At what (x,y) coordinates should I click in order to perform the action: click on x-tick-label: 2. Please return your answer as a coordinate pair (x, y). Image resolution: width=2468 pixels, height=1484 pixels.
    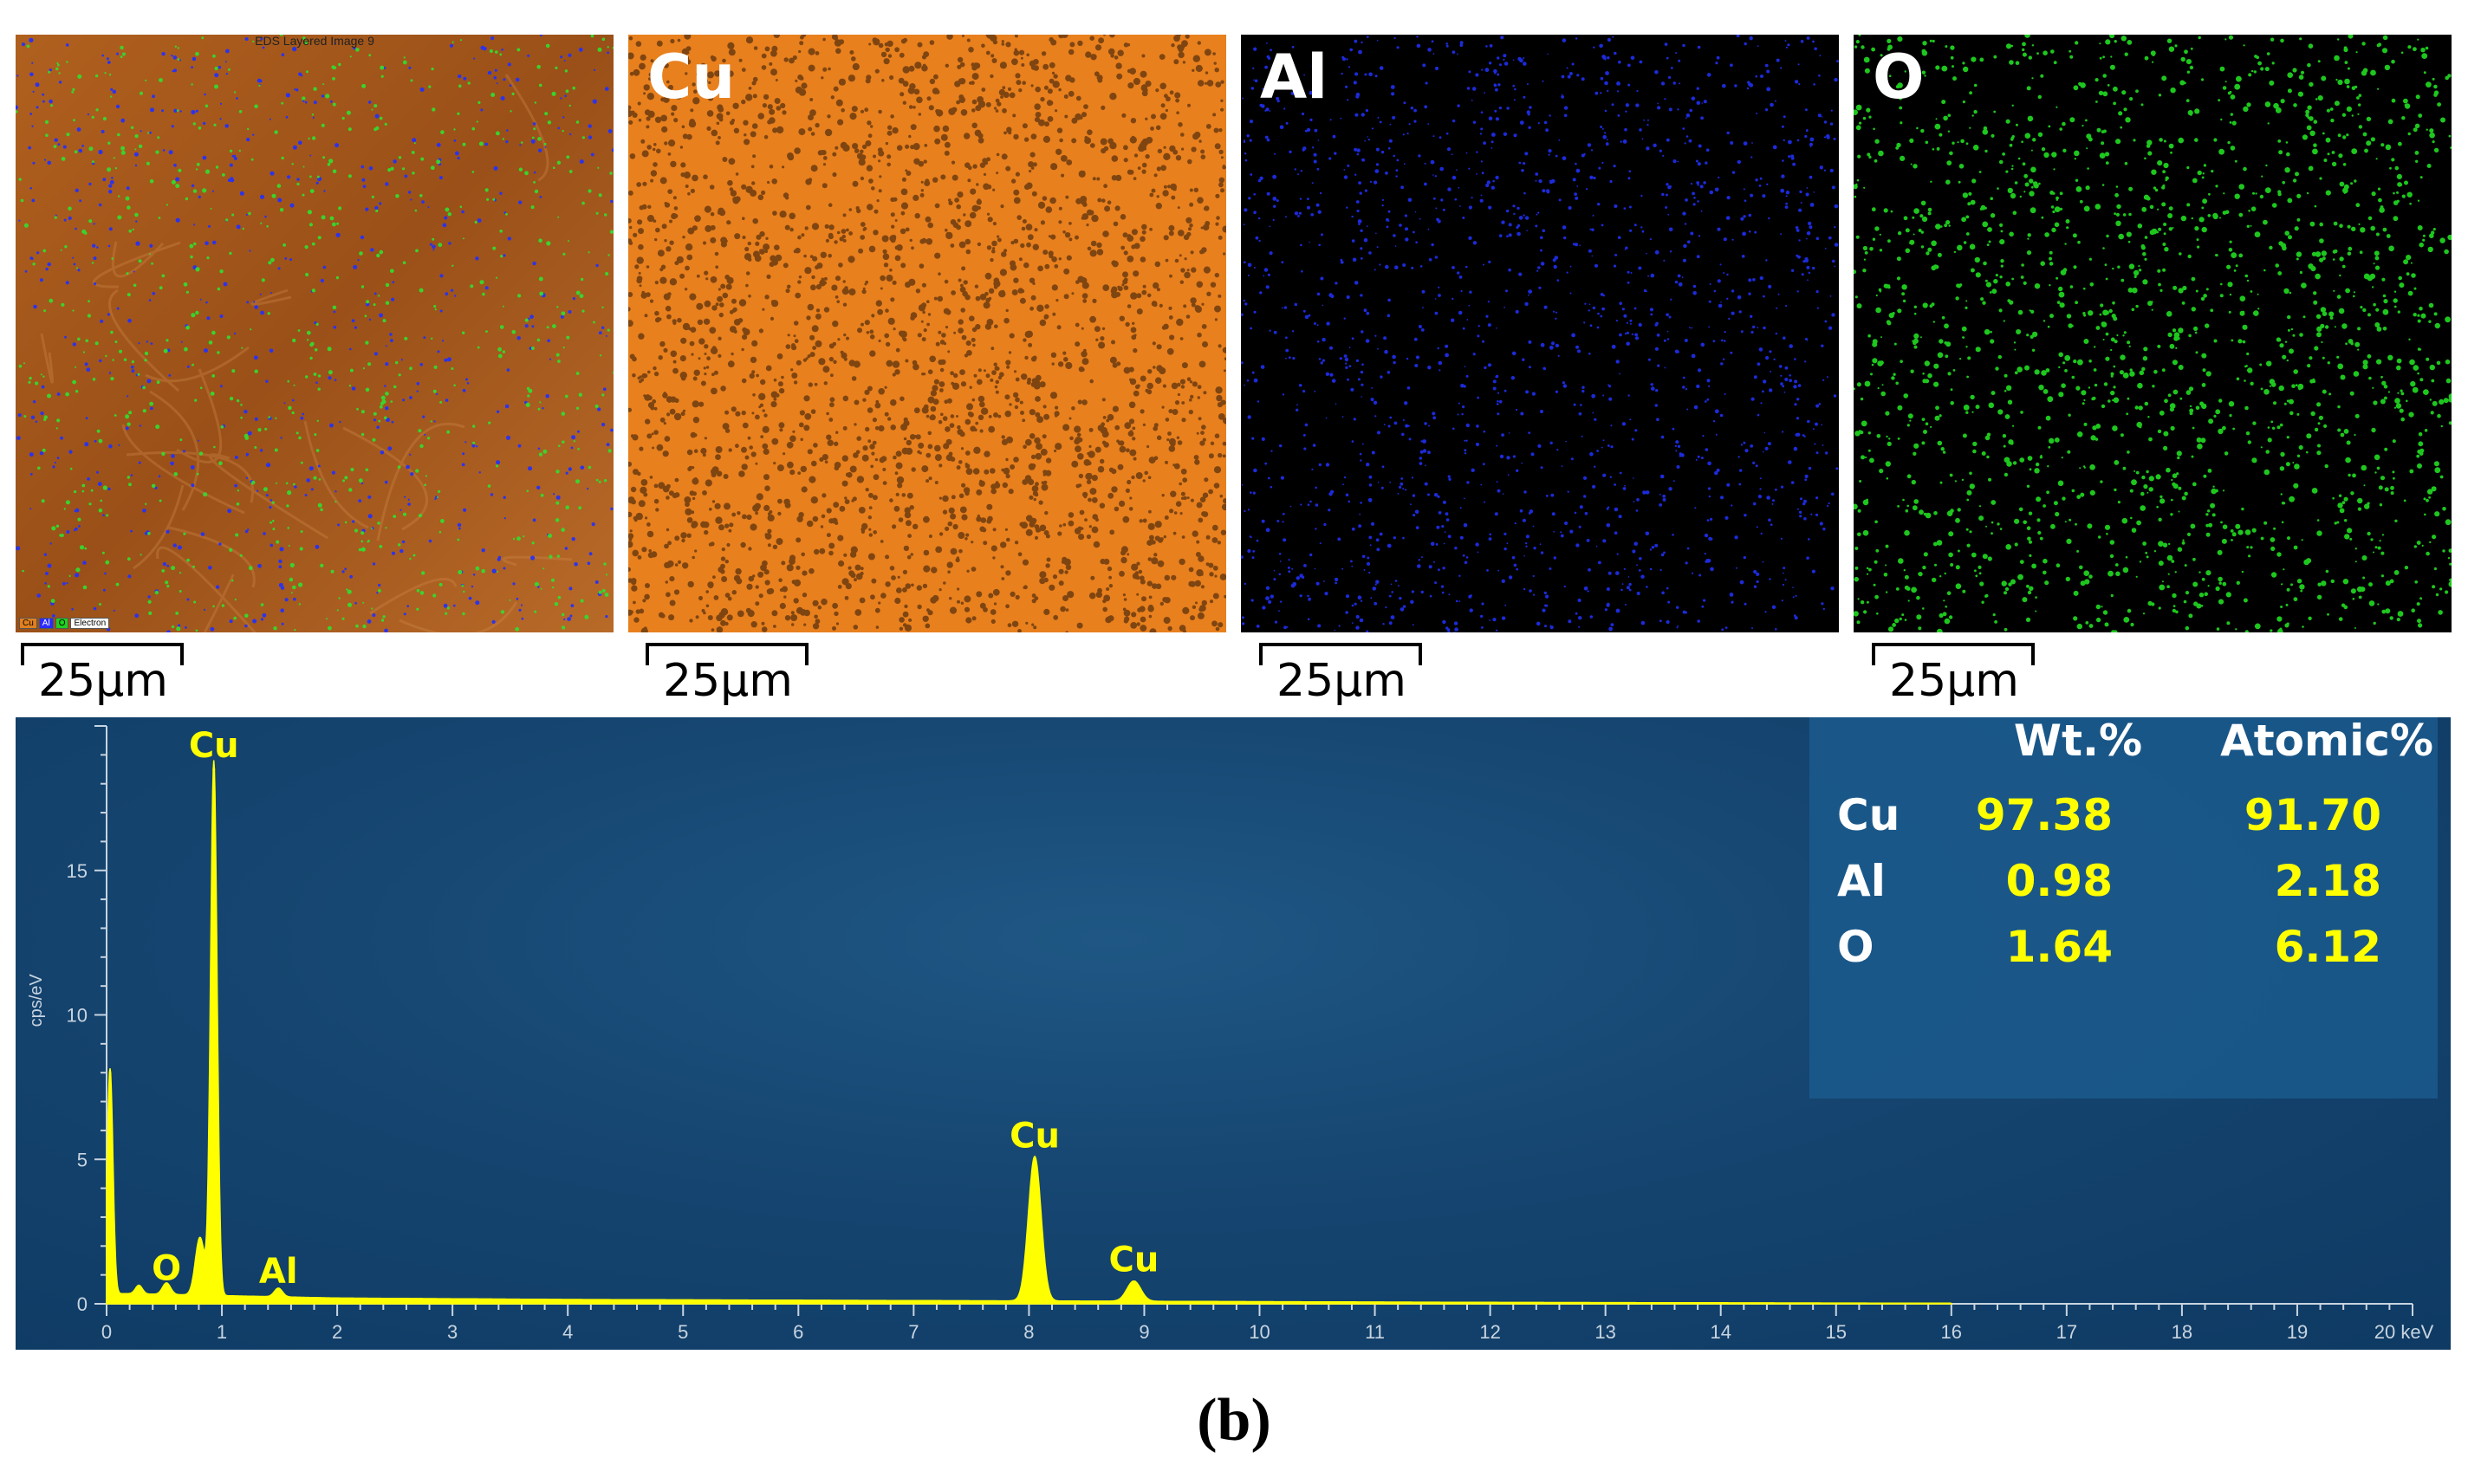
    Looking at the image, I should click on (337, 1332).